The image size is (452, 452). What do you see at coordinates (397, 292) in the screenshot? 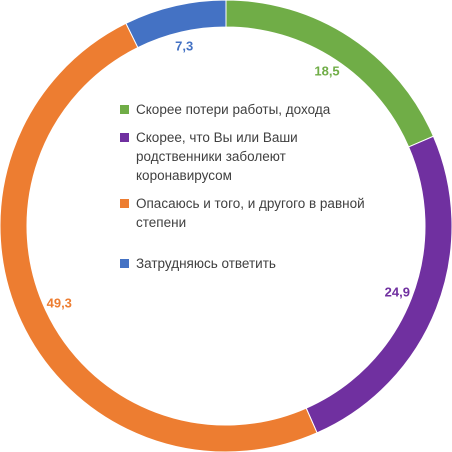
I see `value-label-illness: 24,9` at bounding box center [397, 292].